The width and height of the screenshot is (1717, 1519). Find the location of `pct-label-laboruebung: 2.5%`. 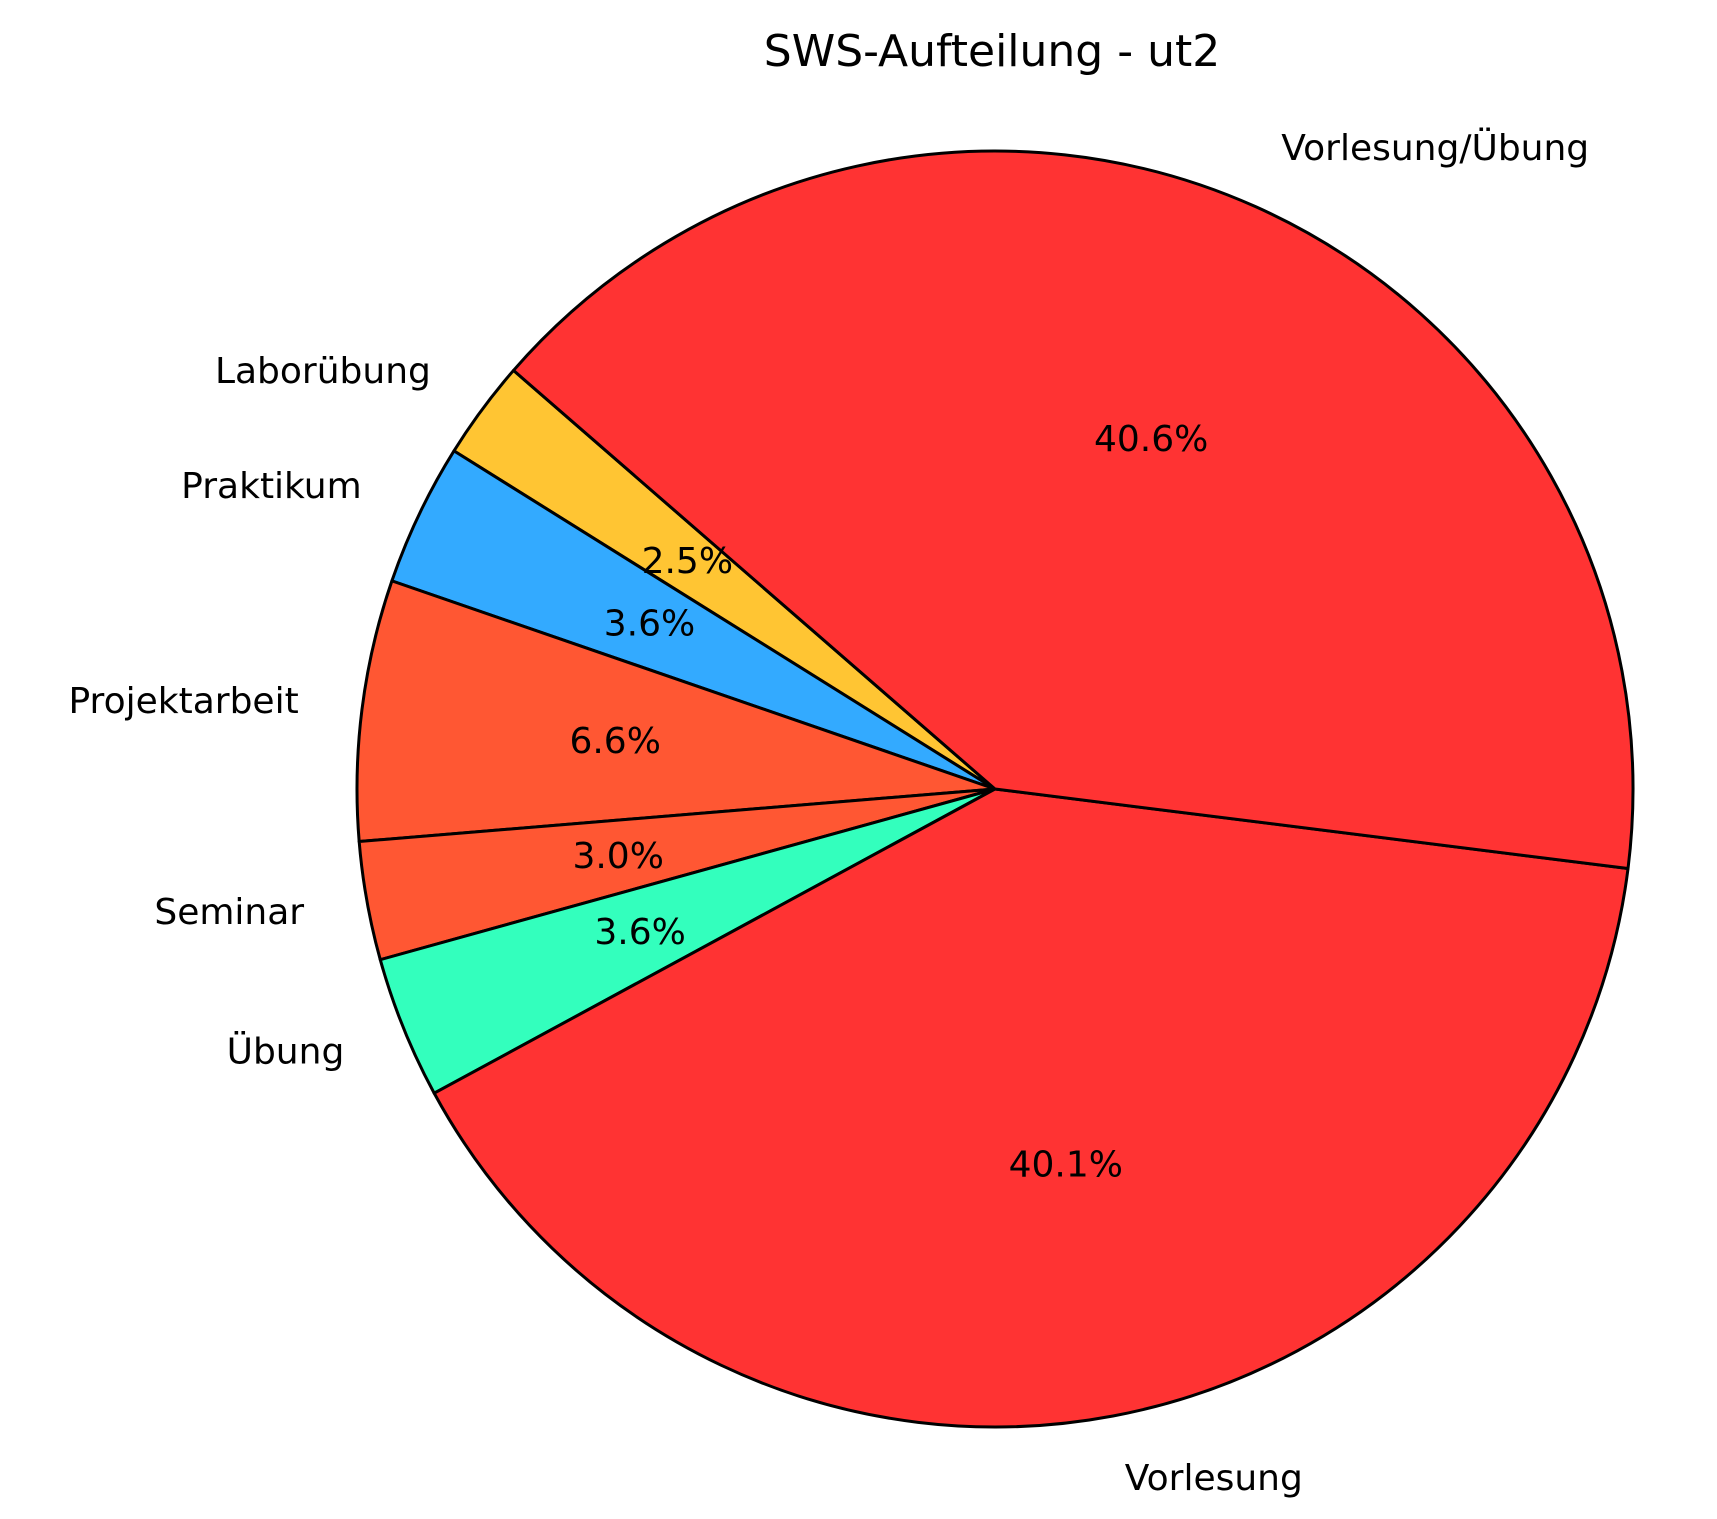

pct-label-laboruebung: 2.5% is located at coordinates (687, 561).